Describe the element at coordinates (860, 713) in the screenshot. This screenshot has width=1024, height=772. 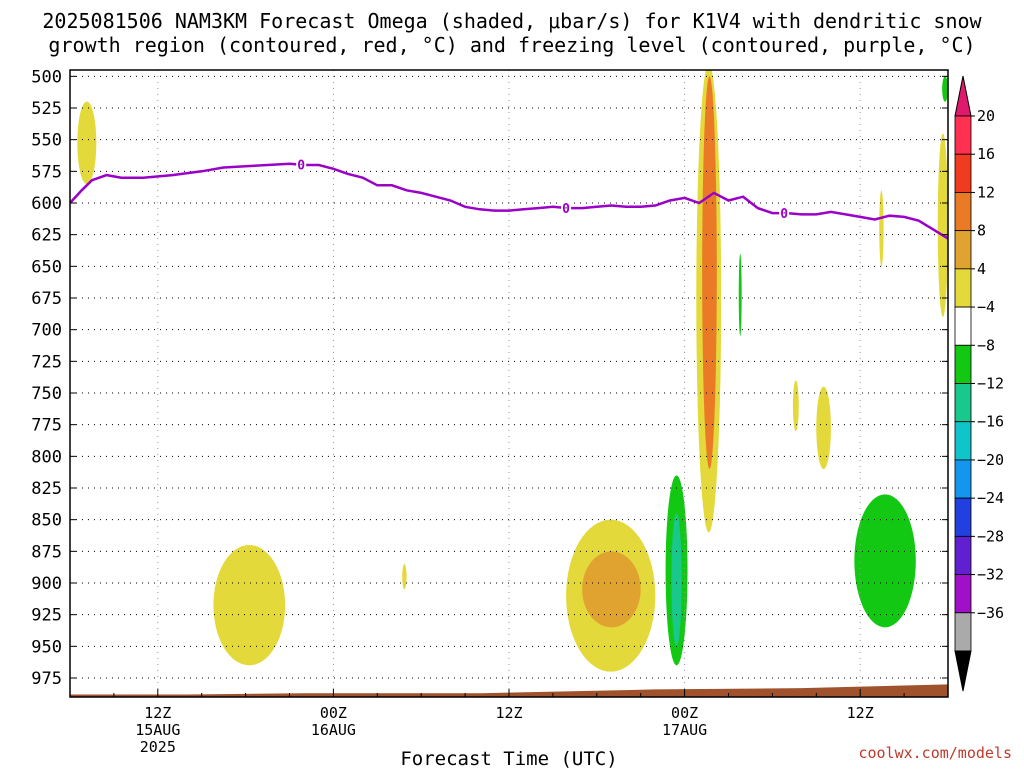
I see `x-tick-label-54-0: 12Z` at that location.